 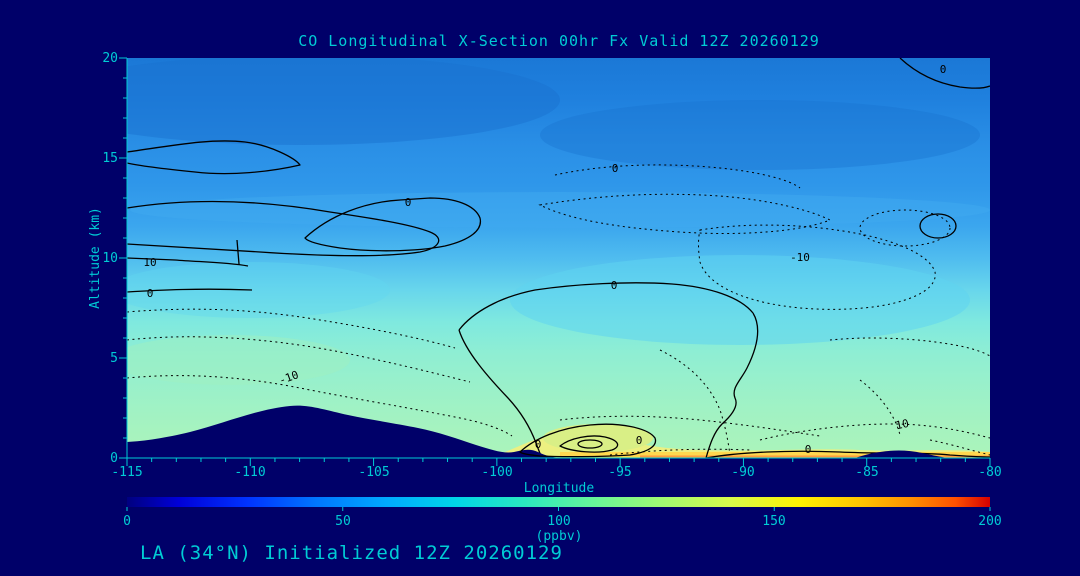 I want to click on x-tick-labels: -115 -110 -105 -100 -95 -90 -85 -80, so click(x=556, y=472).